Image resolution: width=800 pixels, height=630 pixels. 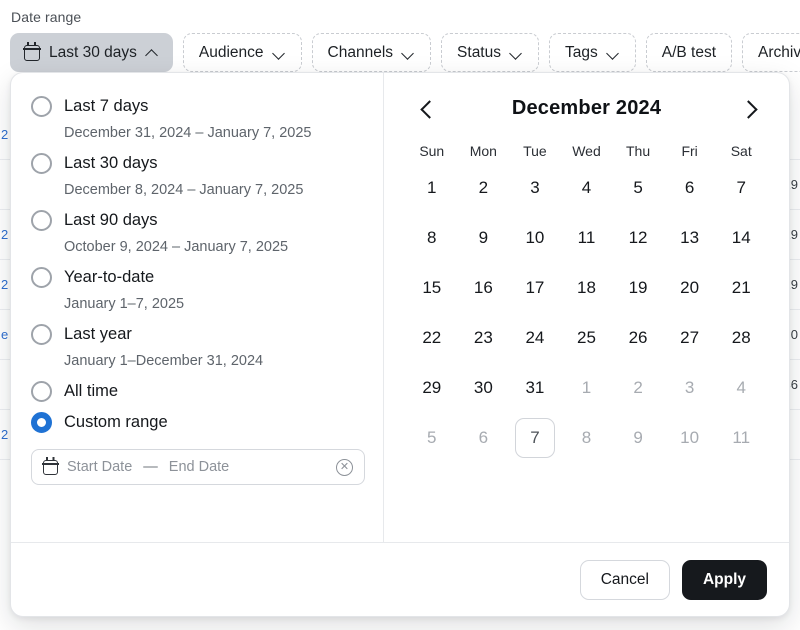 What do you see at coordinates (124, 290) in the screenshot?
I see `preset-text: Year-to-date January 1–7, 2025` at bounding box center [124, 290].